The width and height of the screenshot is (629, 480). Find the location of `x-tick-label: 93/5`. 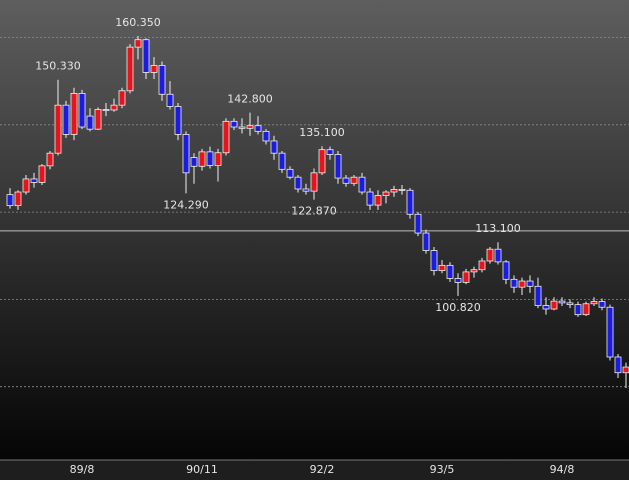

x-tick-label: 93/5 is located at coordinates (442, 469).